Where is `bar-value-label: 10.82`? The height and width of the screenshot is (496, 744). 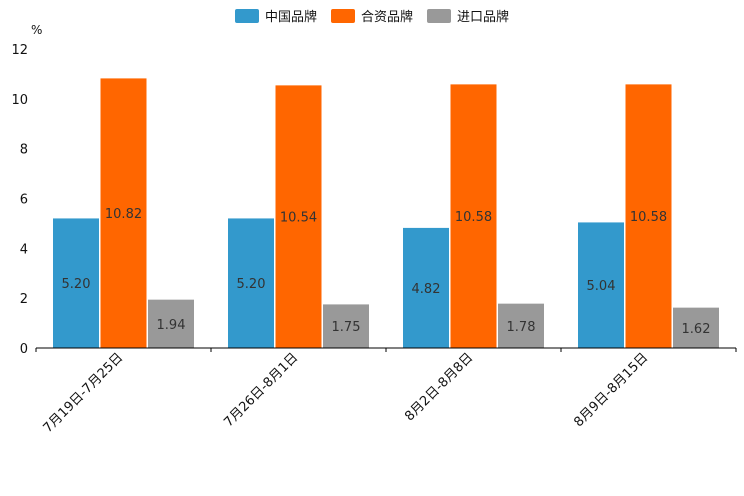 bar-value-label: 10.82 is located at coordinates (123, 214).